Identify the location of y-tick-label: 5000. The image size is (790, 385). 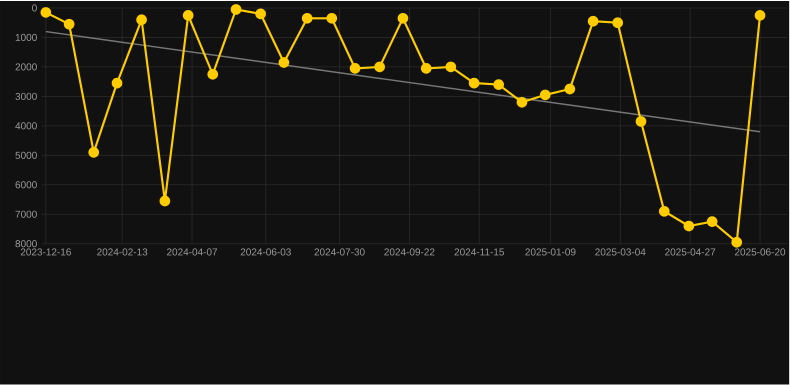
(26, 156).